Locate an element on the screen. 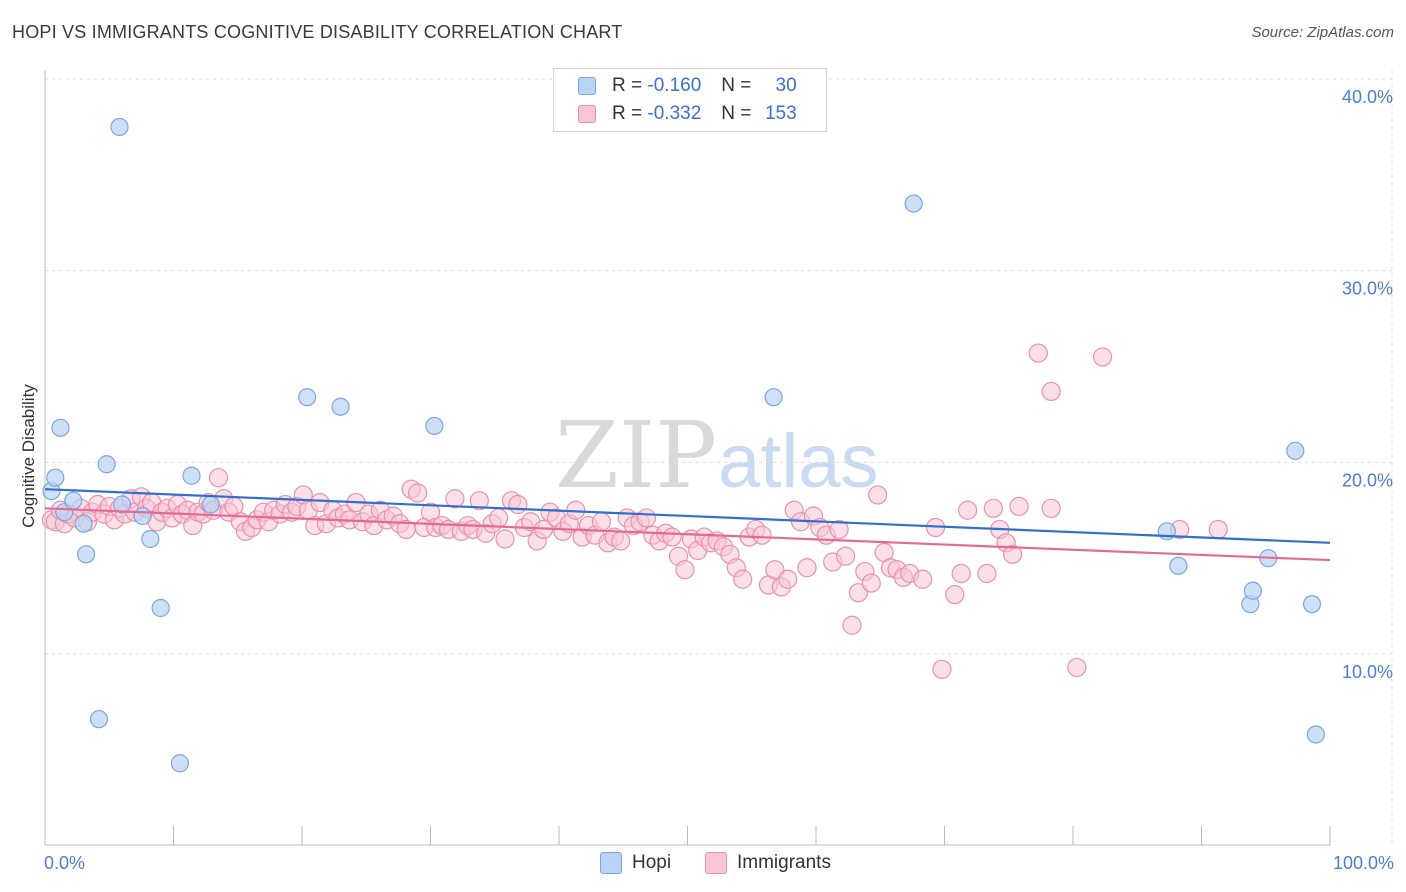 The image size is (1406, 892). watermark-atlas: atlas is located at coordinates (798, 461).